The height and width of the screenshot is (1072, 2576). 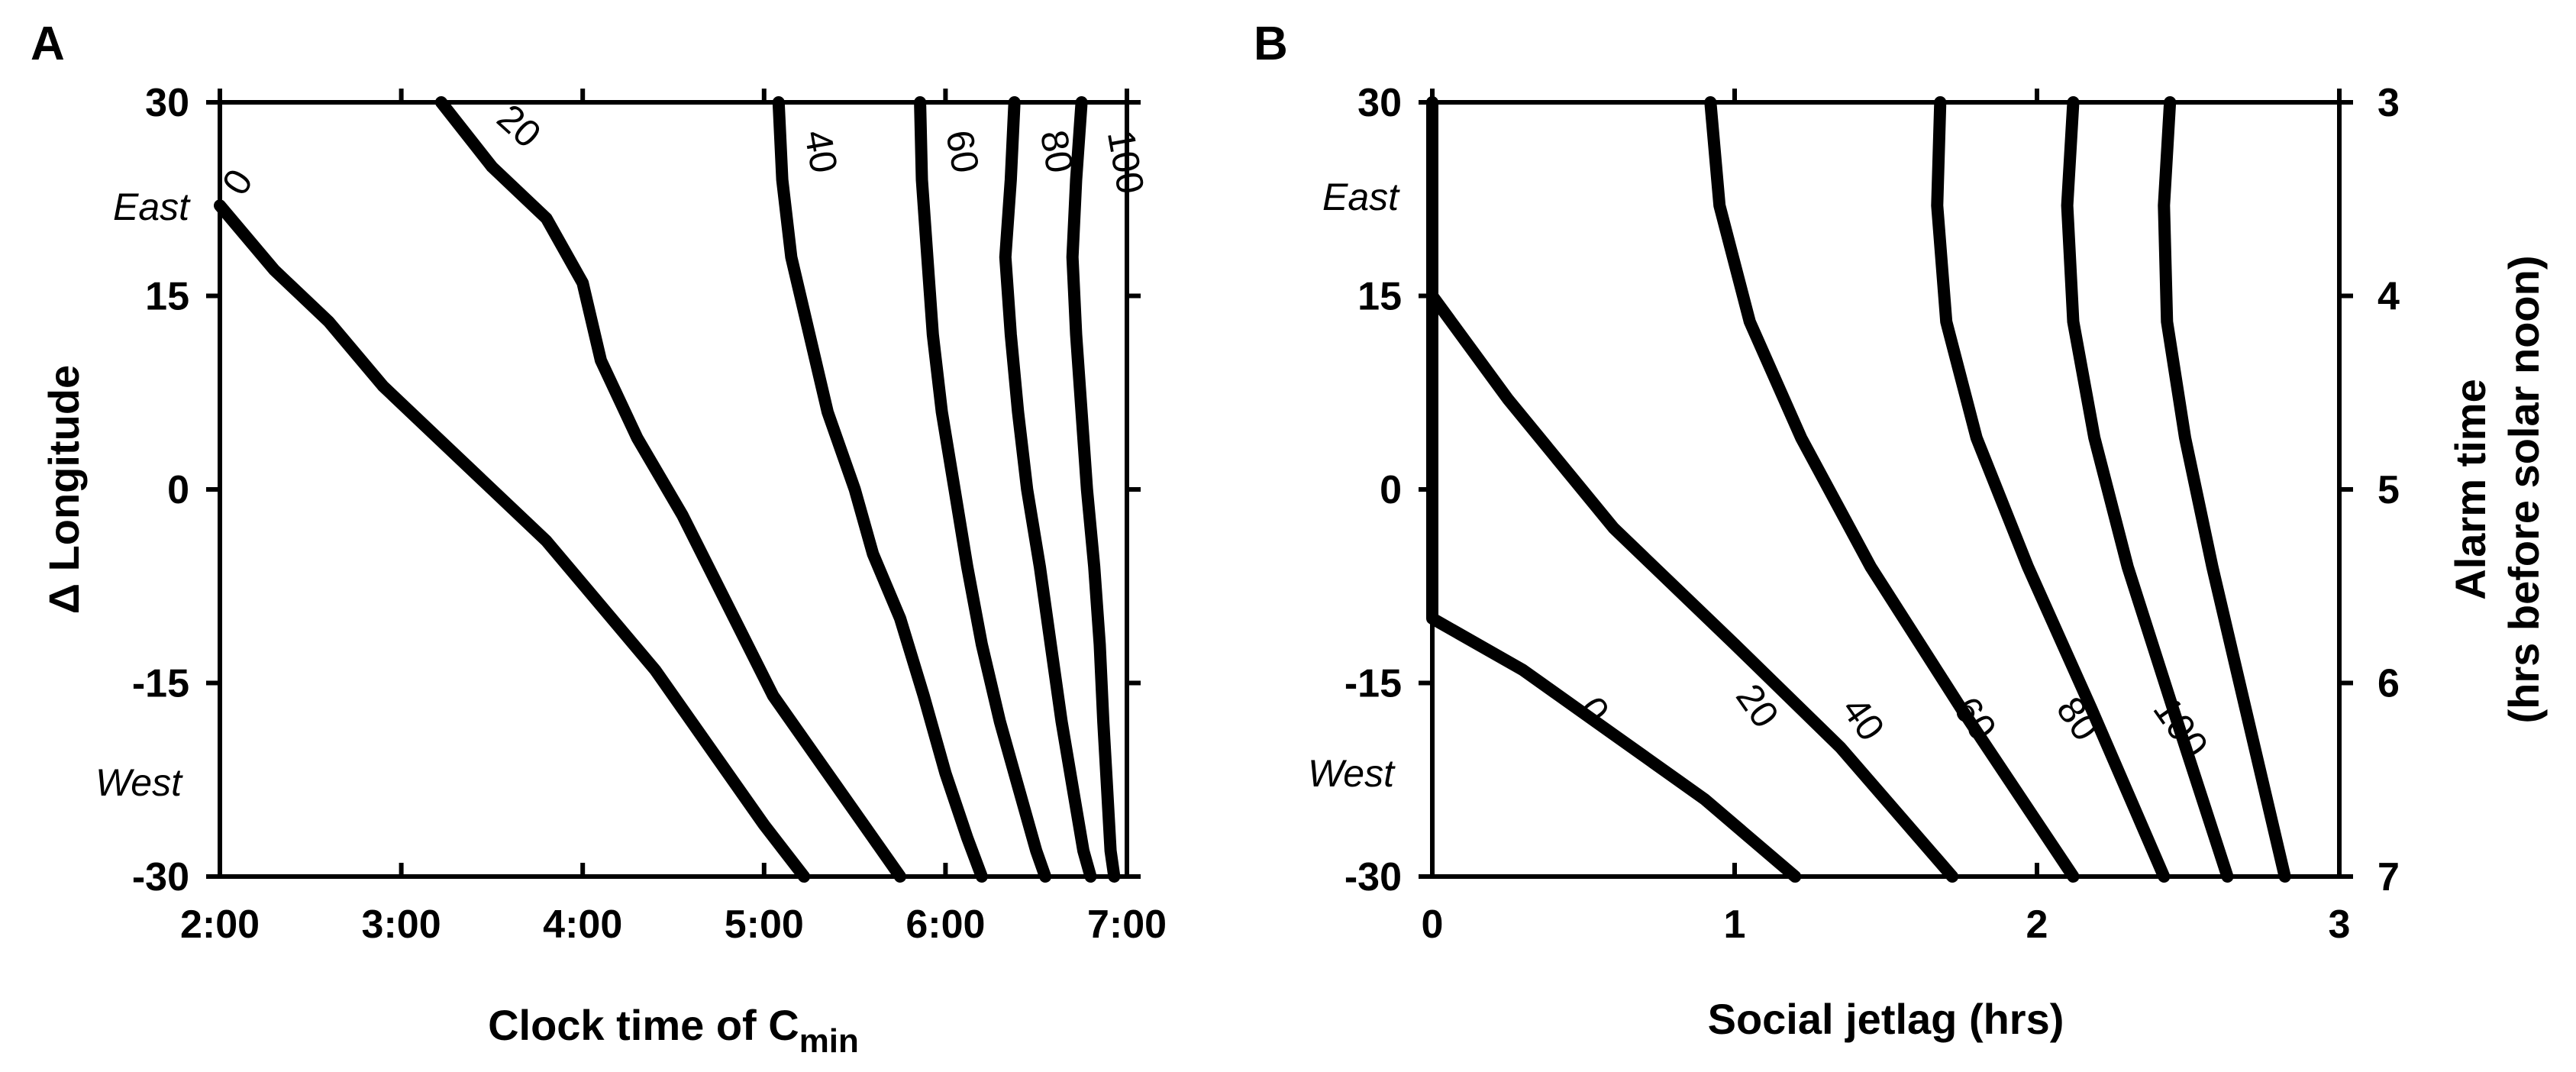 What do you see at coordinates (1057, 151) in the screenshot?
I see `a-curve-label-80: 80` at bounding box center [1057, 151].